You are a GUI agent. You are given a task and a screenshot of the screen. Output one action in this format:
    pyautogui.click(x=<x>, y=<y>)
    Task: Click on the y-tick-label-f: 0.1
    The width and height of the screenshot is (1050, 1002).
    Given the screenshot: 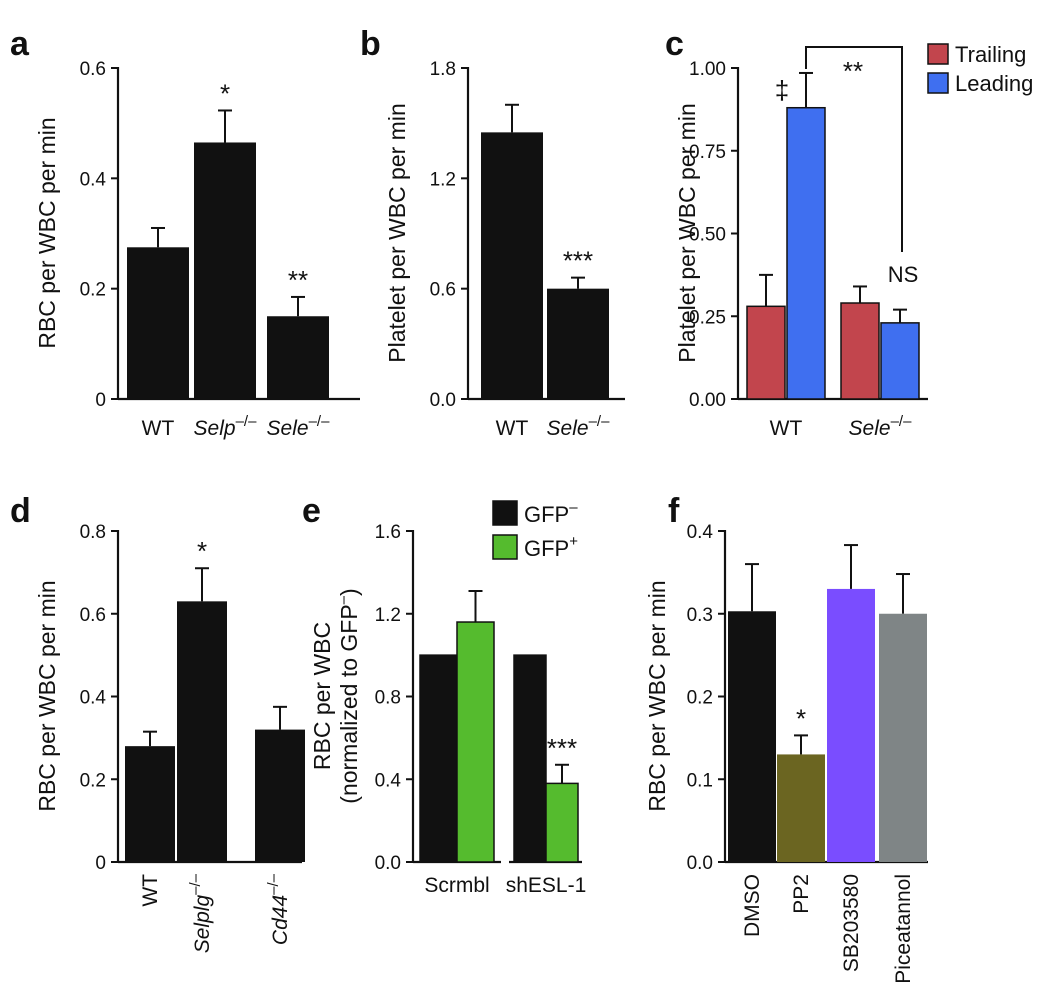 What is the action you would take?
    pyautogui.click(x=700, y=780)
    